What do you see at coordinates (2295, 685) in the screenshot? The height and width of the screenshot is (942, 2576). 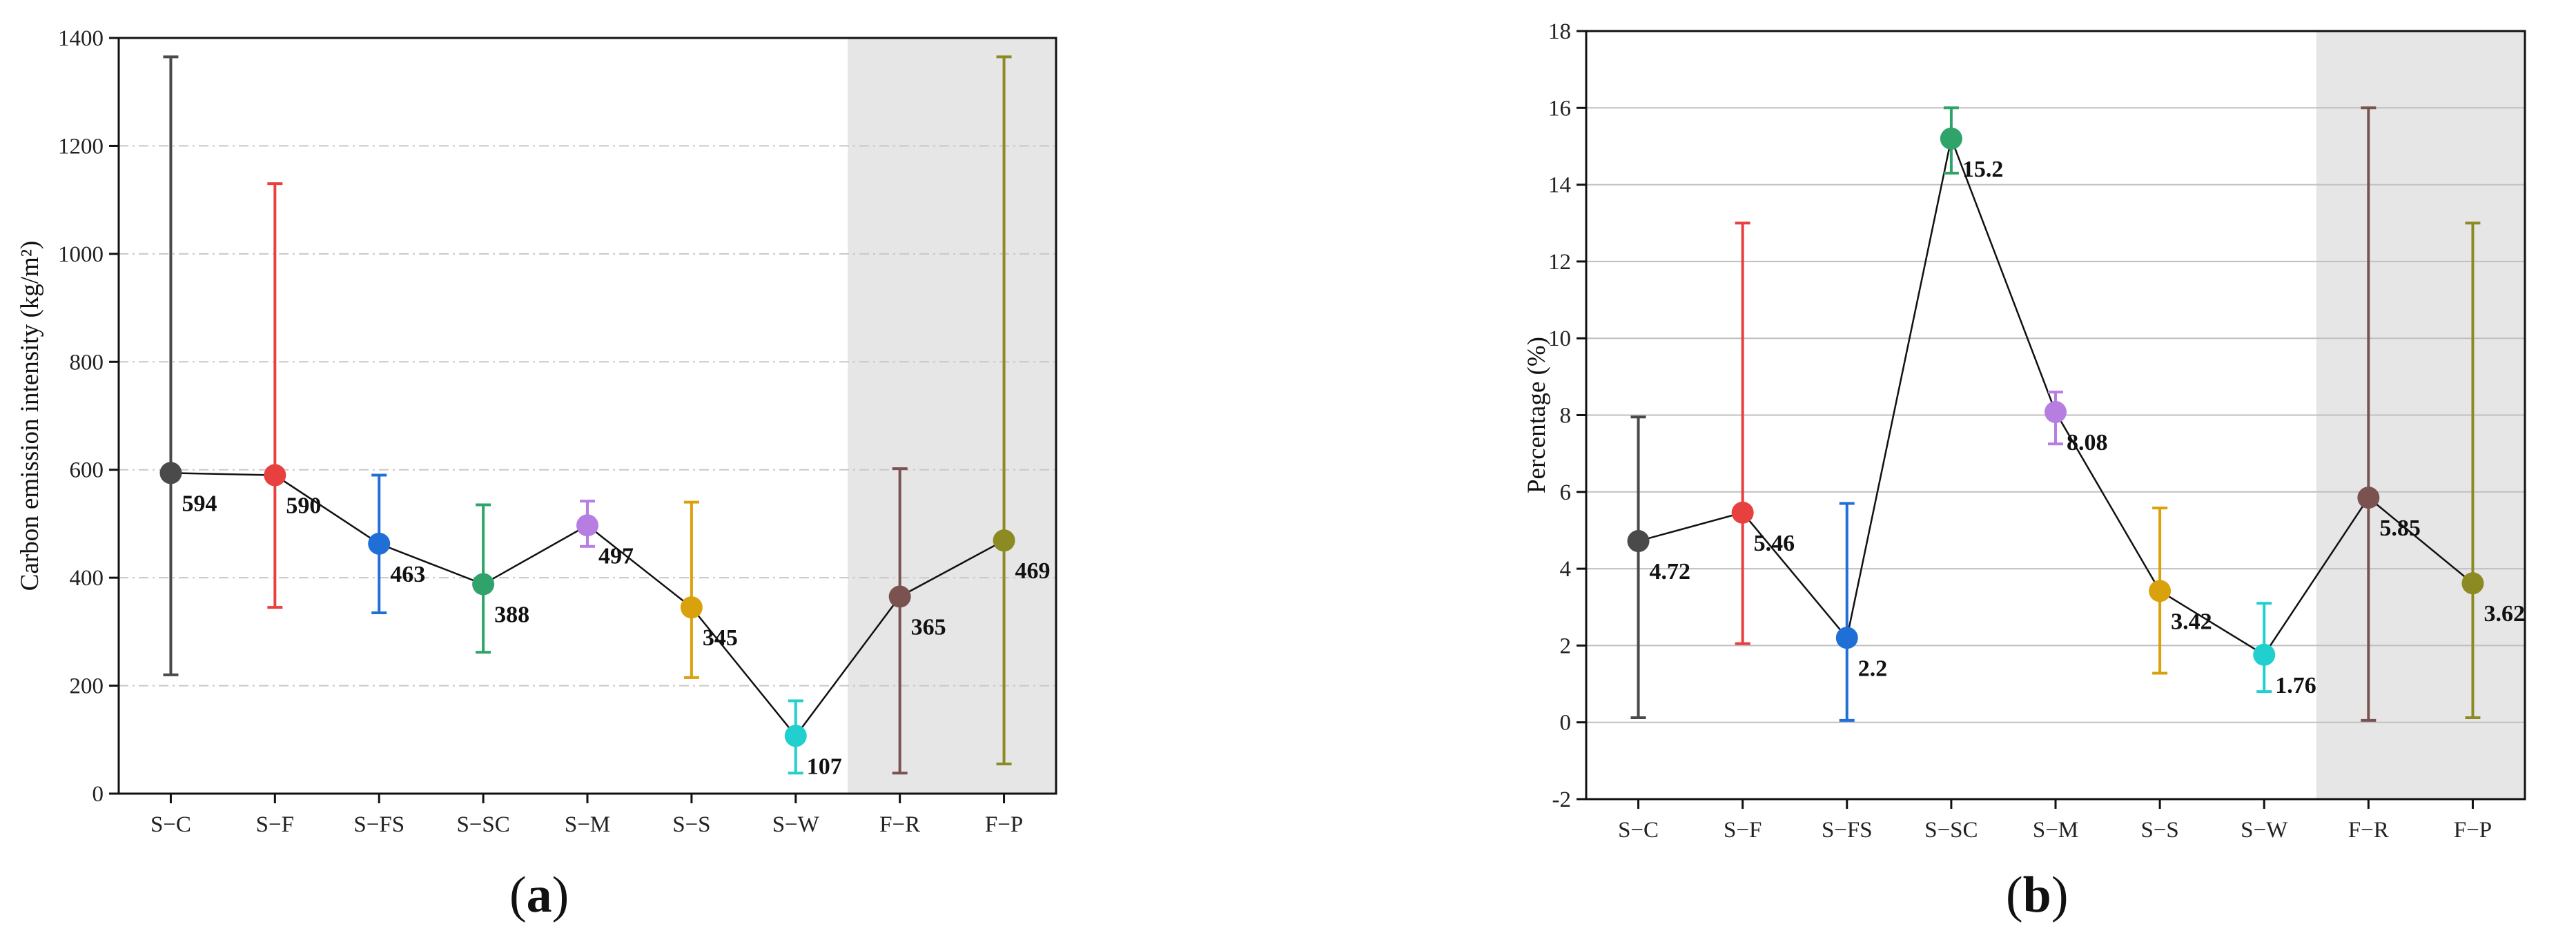 I see `data-label: 1.76` at bounding box center [2295, 685].